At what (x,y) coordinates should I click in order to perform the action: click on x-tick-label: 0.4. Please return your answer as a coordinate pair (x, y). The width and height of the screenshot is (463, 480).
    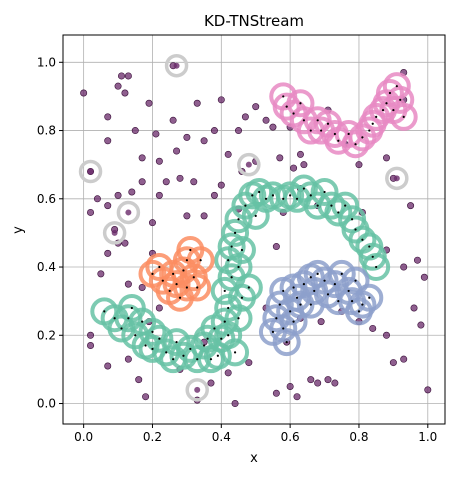
    Looking at the image, I should click on (221, 437).